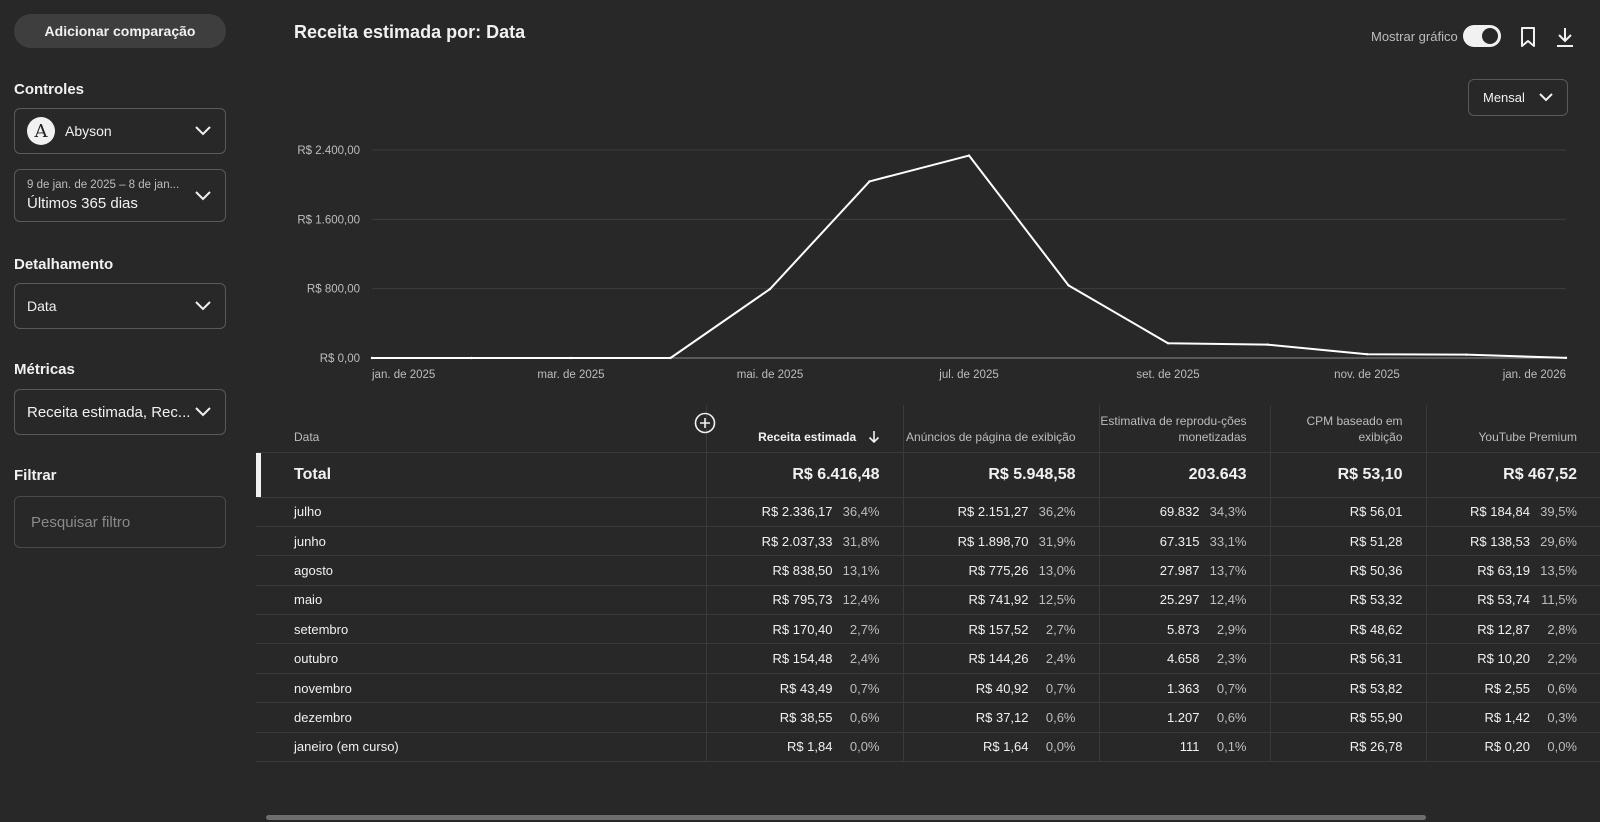 This screenshot has height=822, width=1600. I want to click on horizontal-scrollbar, so click(846, 817).